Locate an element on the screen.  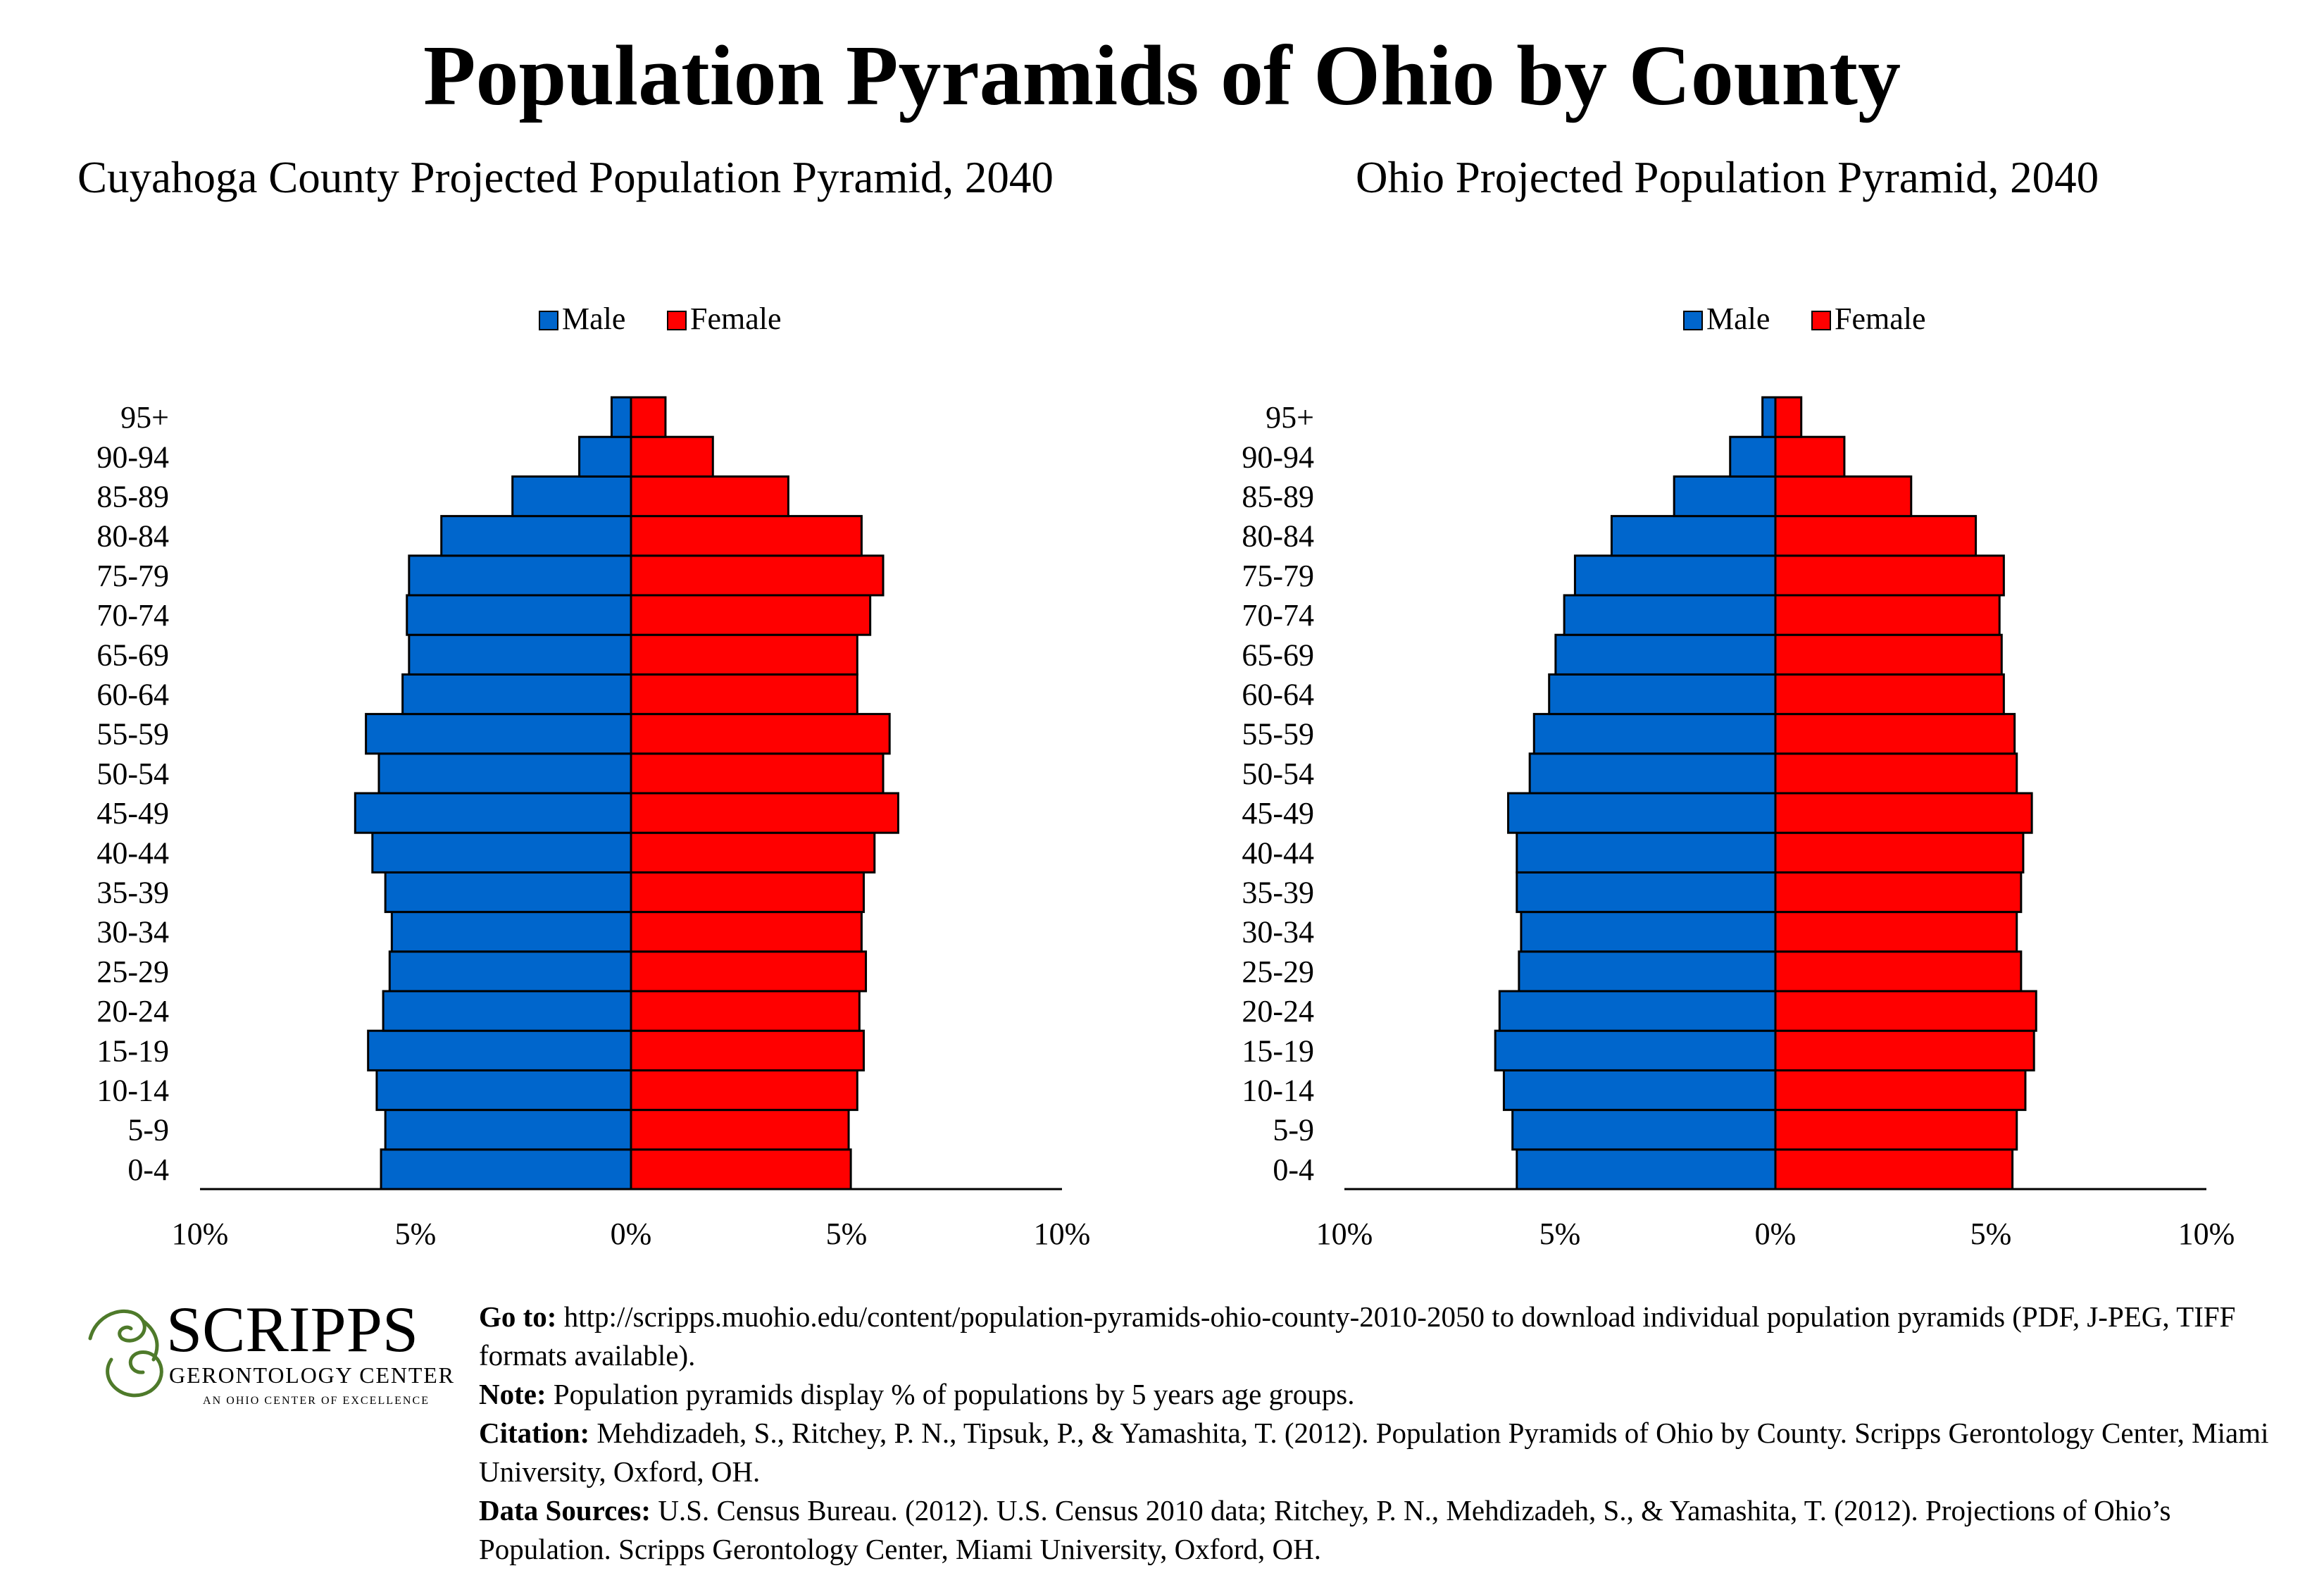
bar-female-95+ is located at coordinates (1788, 417).